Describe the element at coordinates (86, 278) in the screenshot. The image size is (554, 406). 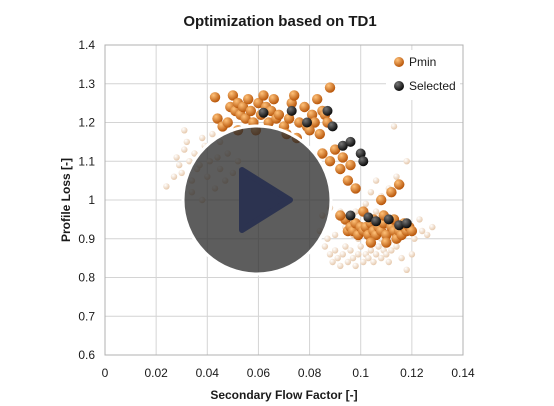
I see `y-tick-label: 0.8` at that location.